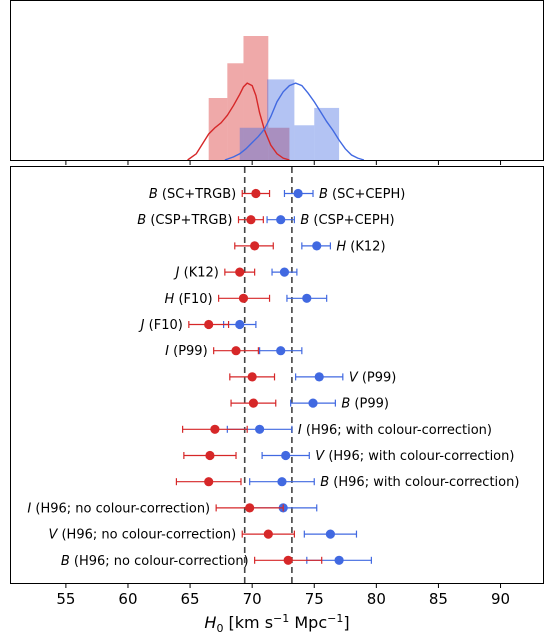  I want to click on row-label-right-11: B (H96; with colour-correction), so click(419, 482).